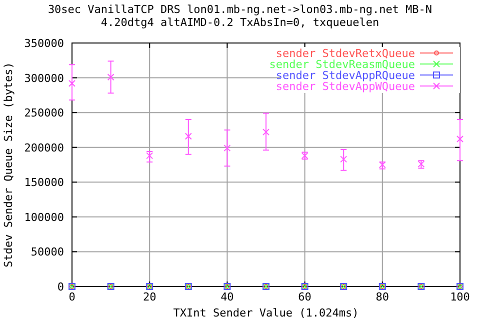  Describe the element at coordinates (383, 297) in the screenshot. I see `x-tick-label: 80` at that location.